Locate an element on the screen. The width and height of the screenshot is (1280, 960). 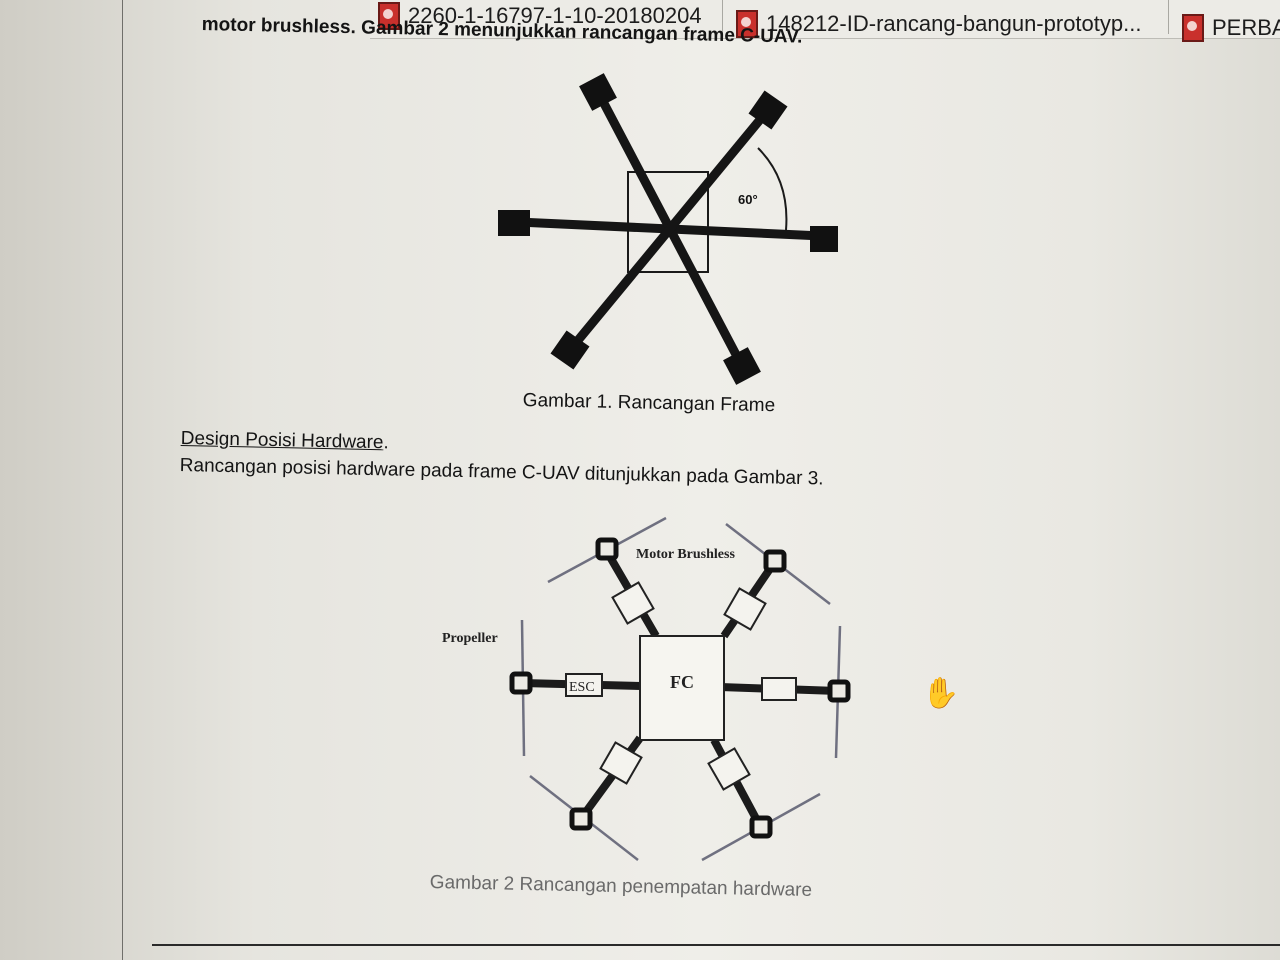
angle-arc is located at coordinates (772, 189).